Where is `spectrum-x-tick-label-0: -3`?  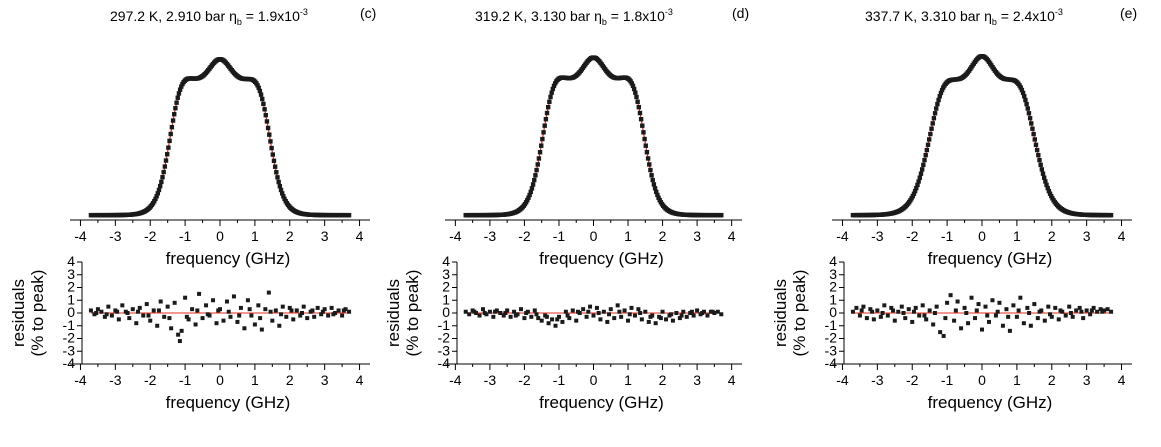
spectrum-x-tick-label-0: -3 is located at coordinates (115, 236).